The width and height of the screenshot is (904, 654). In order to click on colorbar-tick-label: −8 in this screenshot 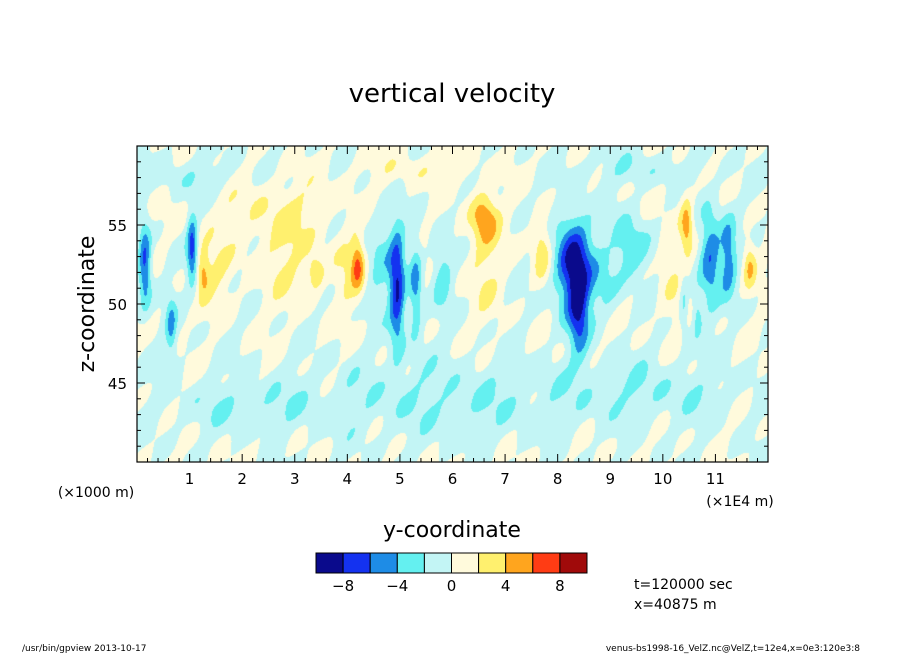, I will do `click(343, 586)`.